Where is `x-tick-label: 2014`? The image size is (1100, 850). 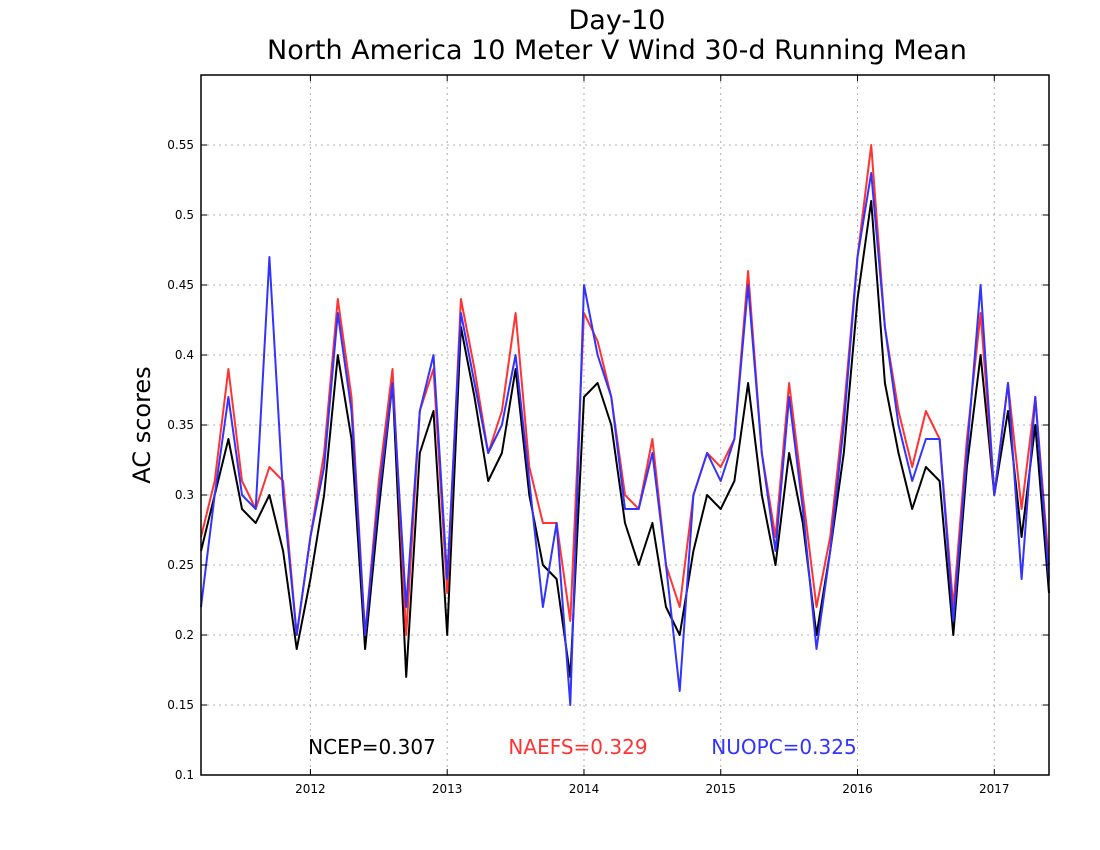 x-tick-label: 2014 is located at coordinates (584, 789).